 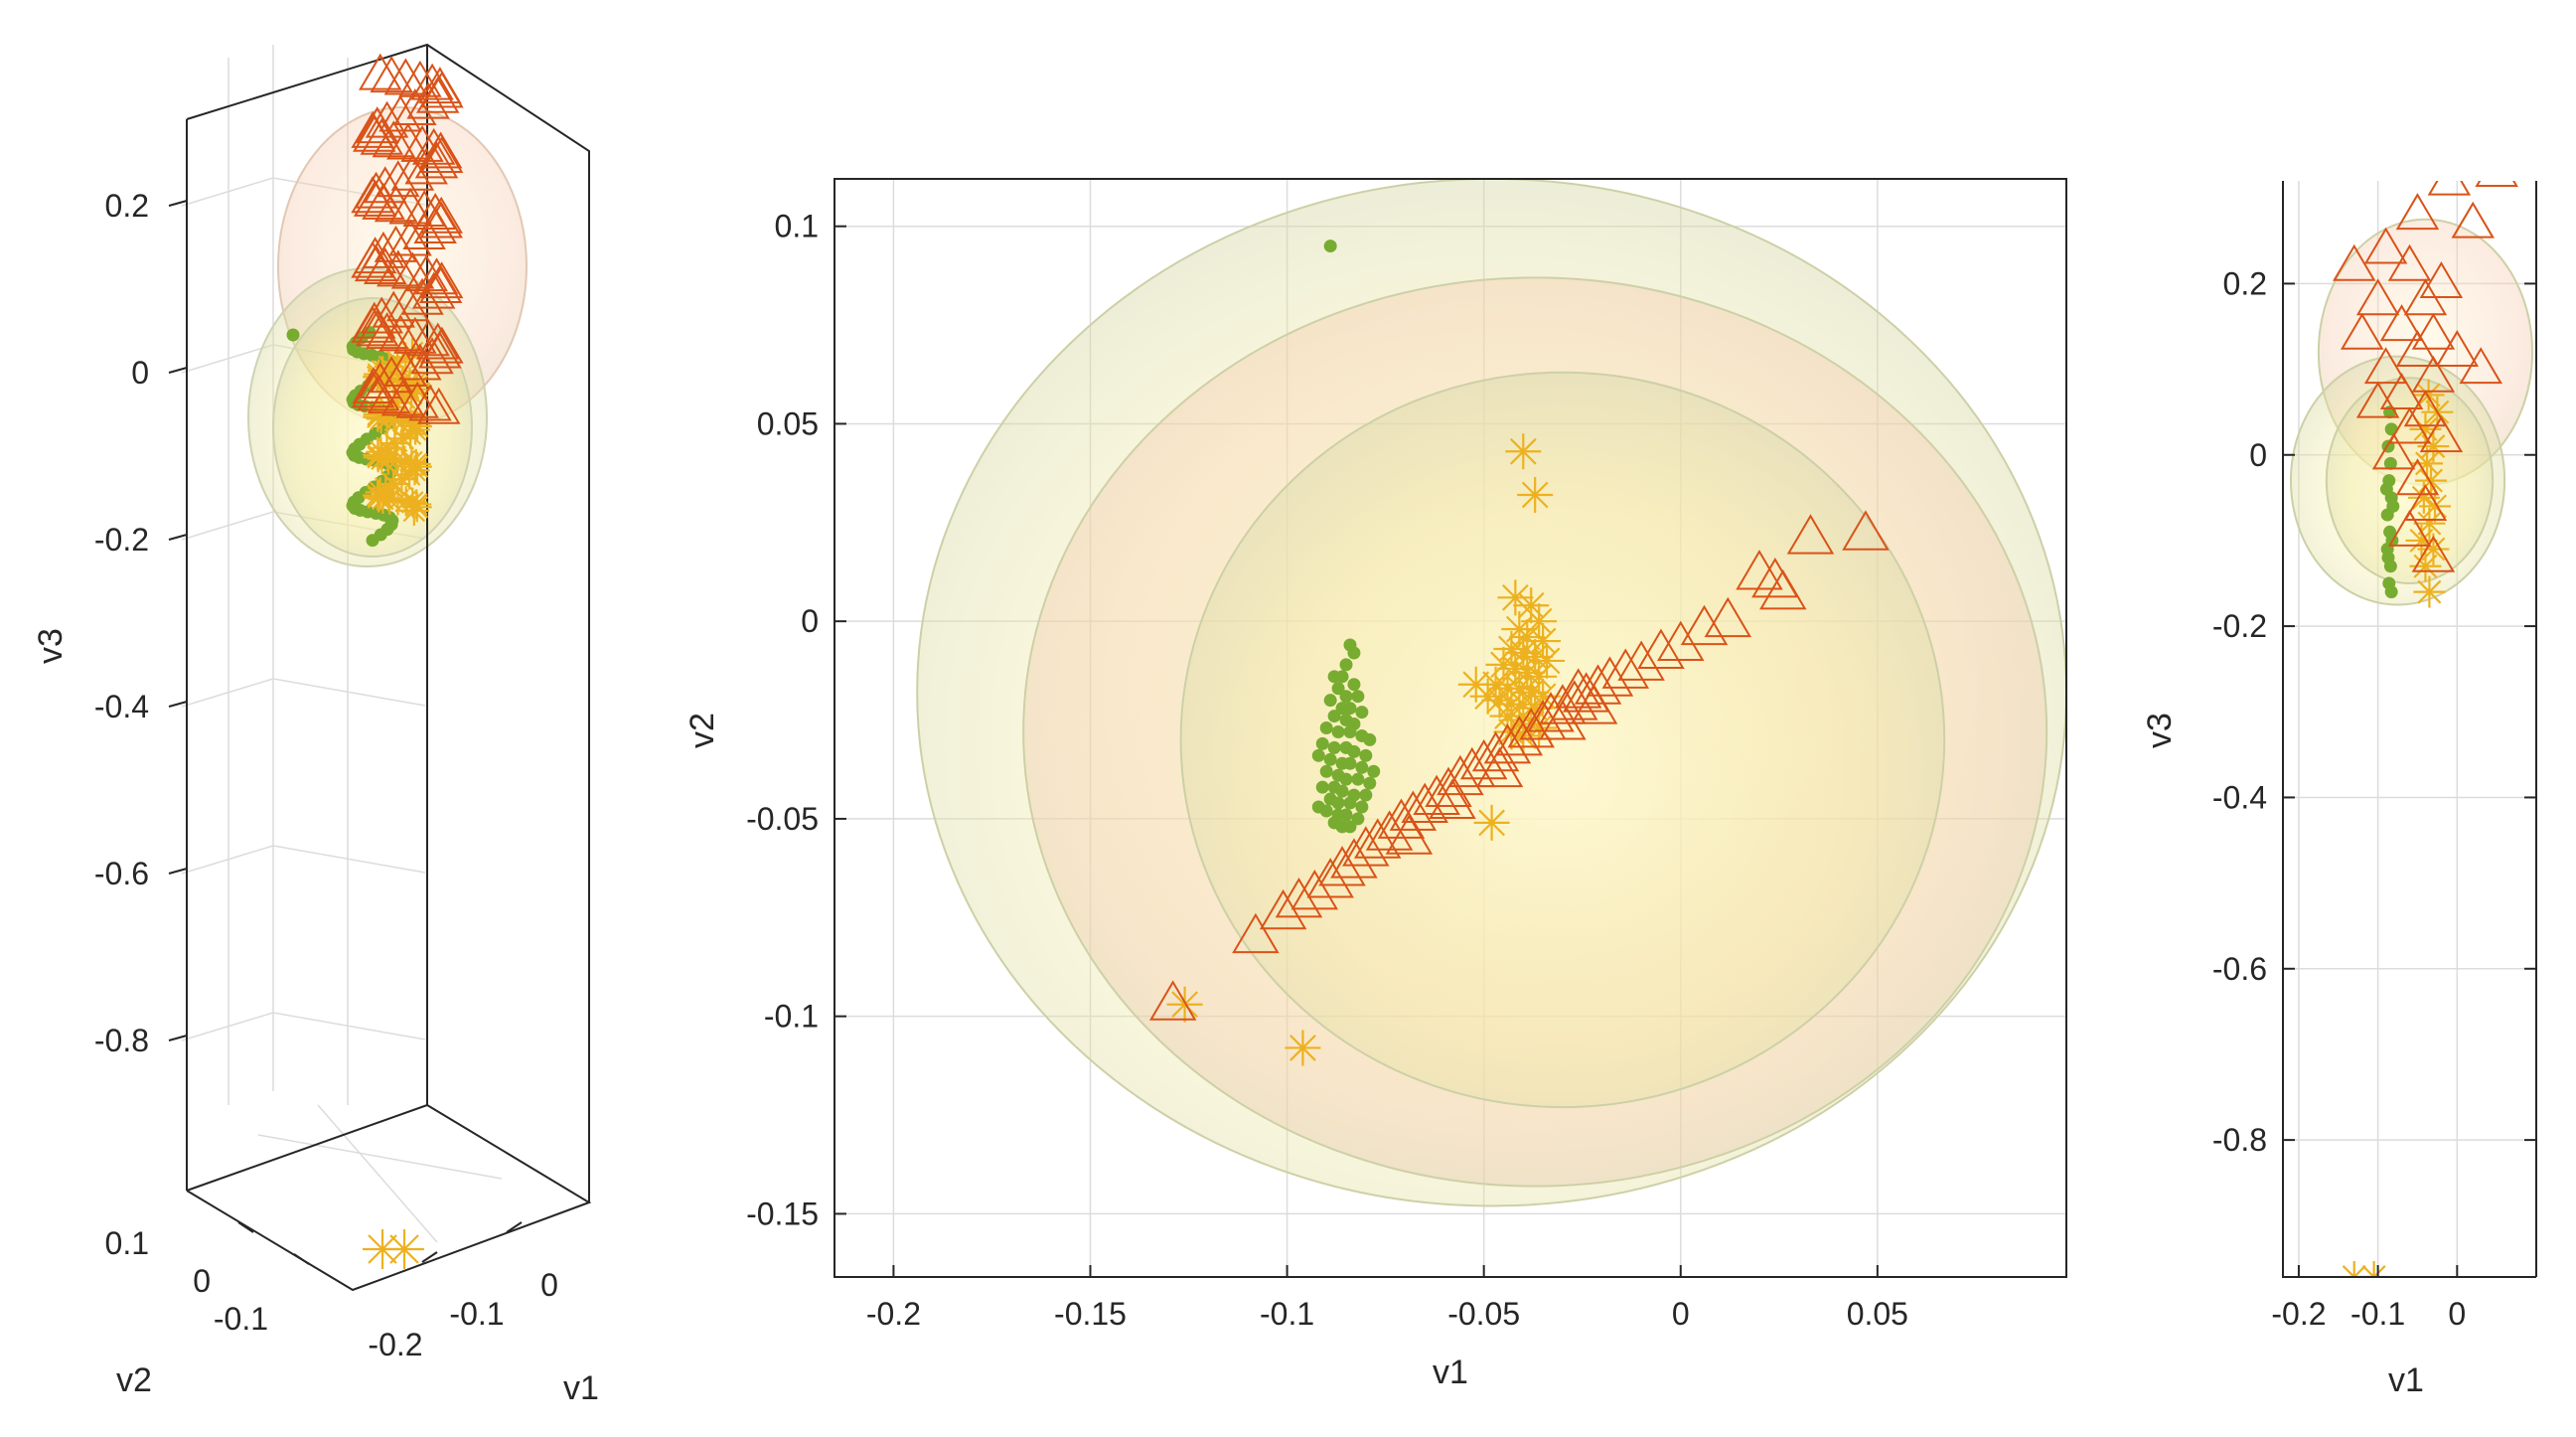 What do you see at coordinates (178, 871) in the screenshot?
I see `left-z-tick` at bounding box center [178, 871].